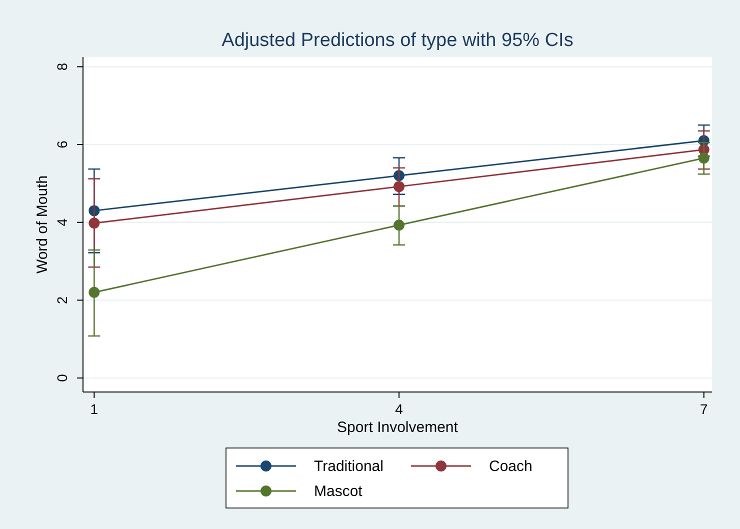 This screenshot has height=529, width=740. Describe the element at coordinates (62, 300) in the screenshot. I see `y-tick-label: 2` at that location.